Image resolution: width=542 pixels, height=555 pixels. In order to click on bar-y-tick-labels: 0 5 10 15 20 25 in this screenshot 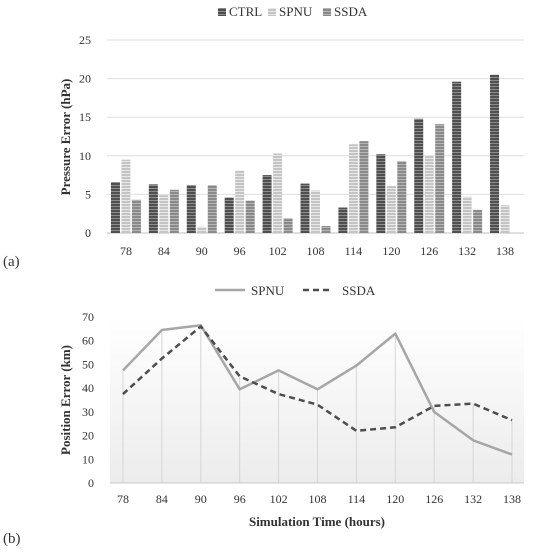, I will do `click(85, 136)`.